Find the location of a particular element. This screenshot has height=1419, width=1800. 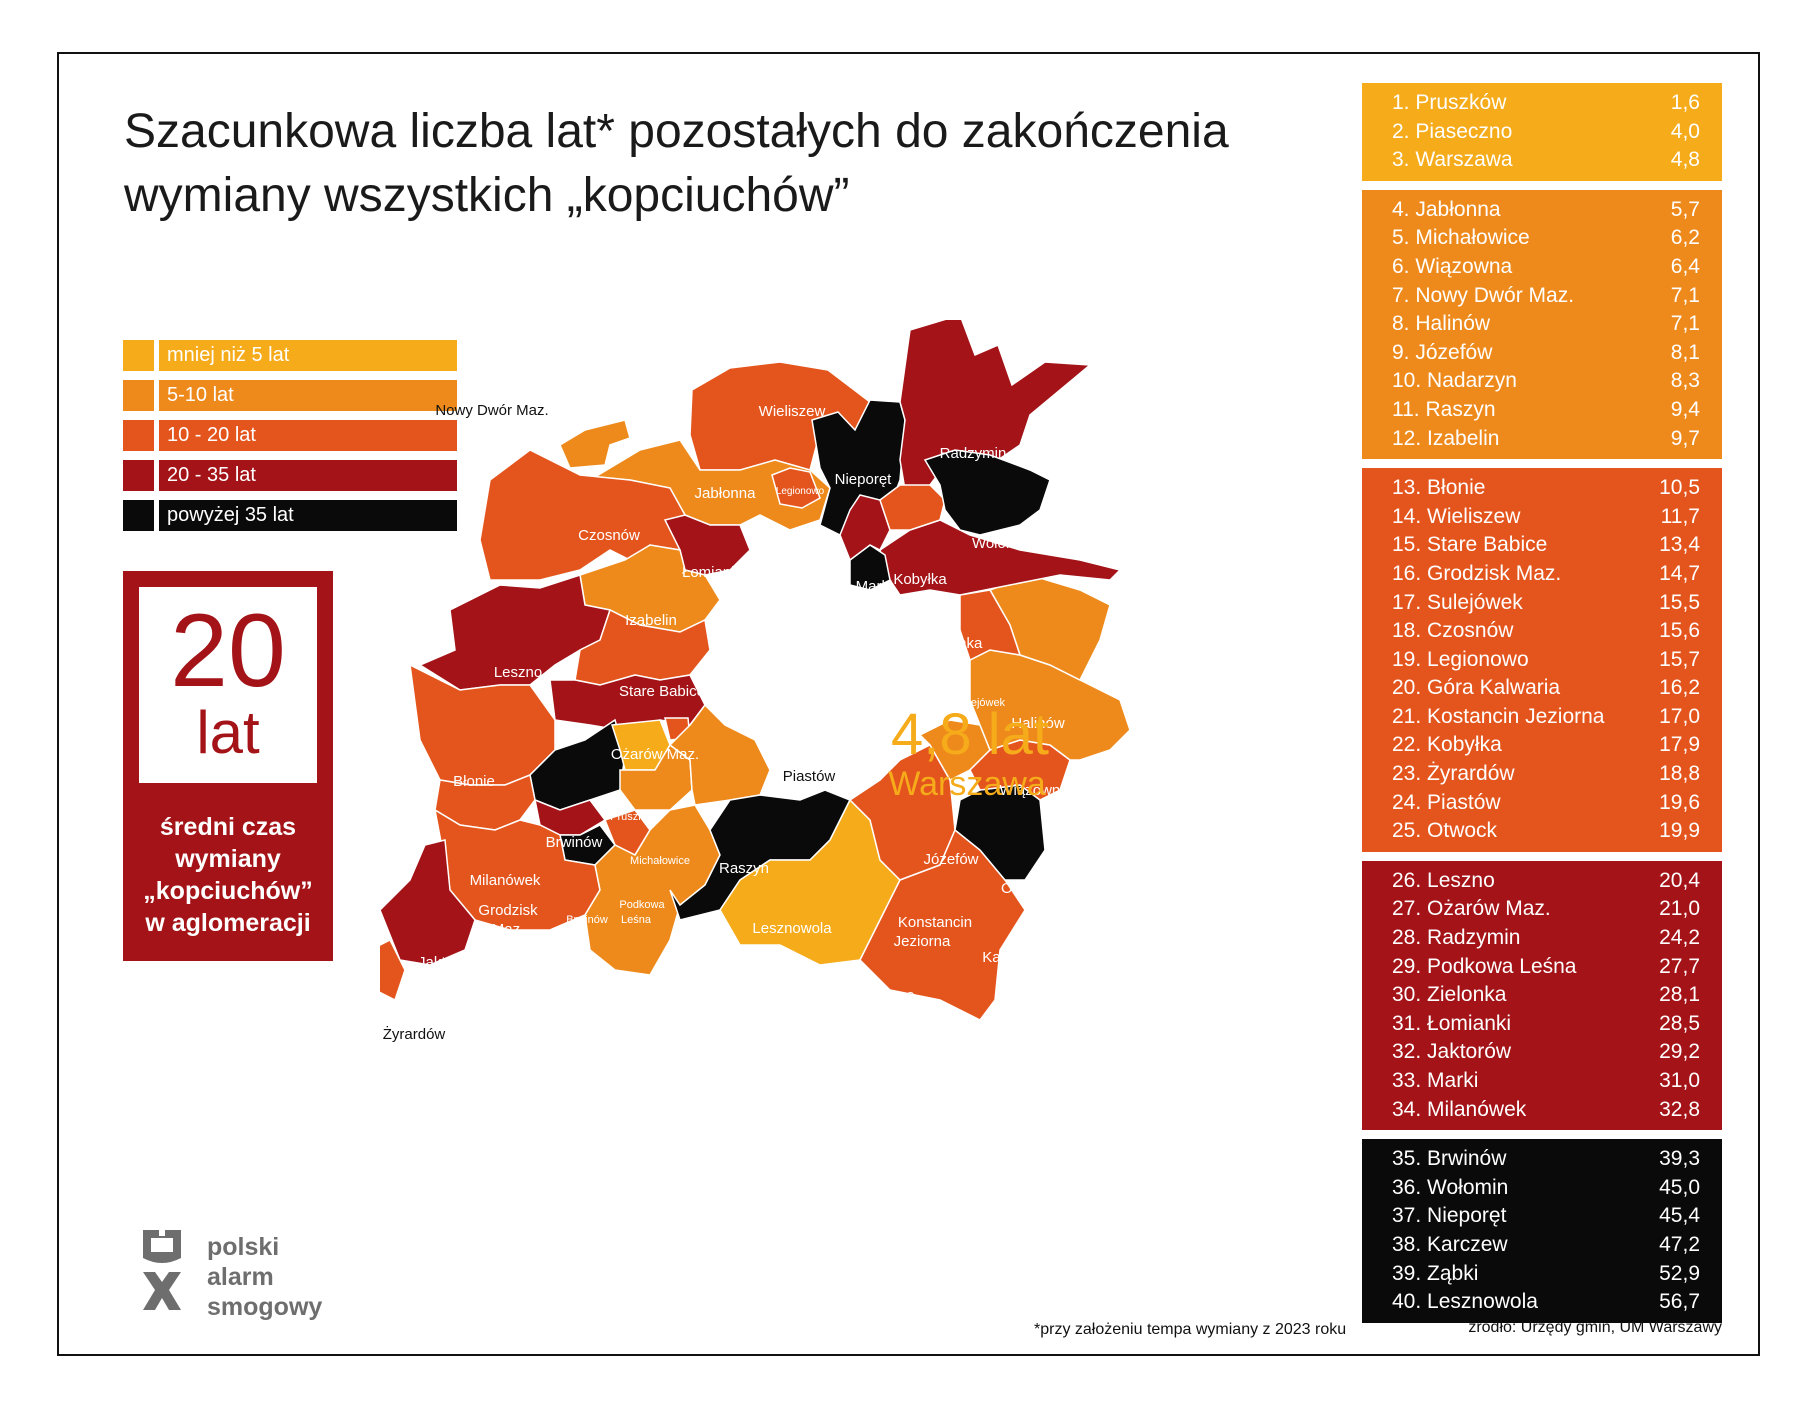

ranking-row: 40. Lesznowola 56,7 is located at coordinates (1546, 1302).